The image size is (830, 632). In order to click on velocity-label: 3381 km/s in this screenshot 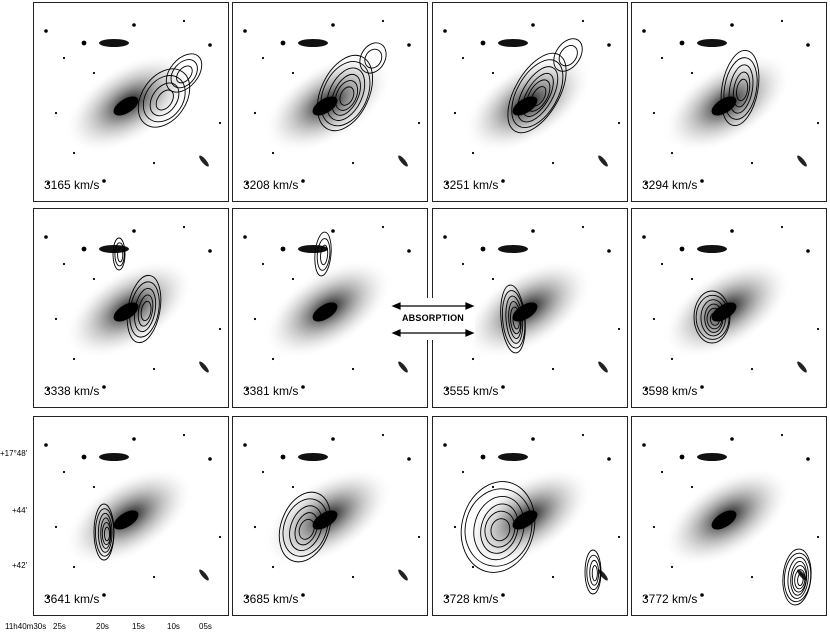, I will do `click(271, 391)`.